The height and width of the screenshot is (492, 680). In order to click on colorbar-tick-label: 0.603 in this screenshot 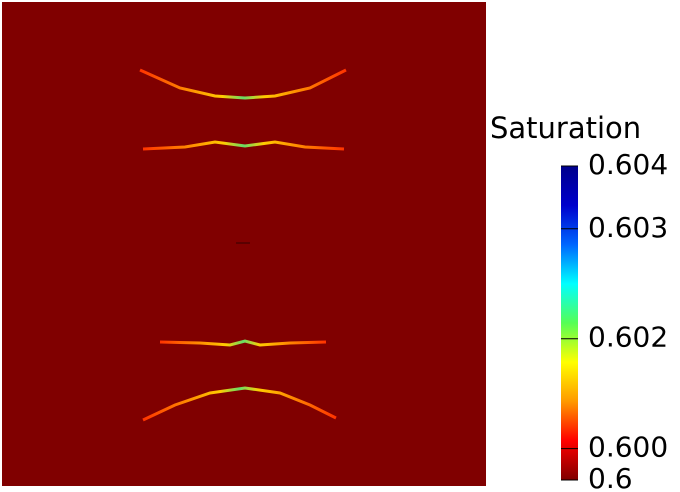, I will do `click(628, 227)`.